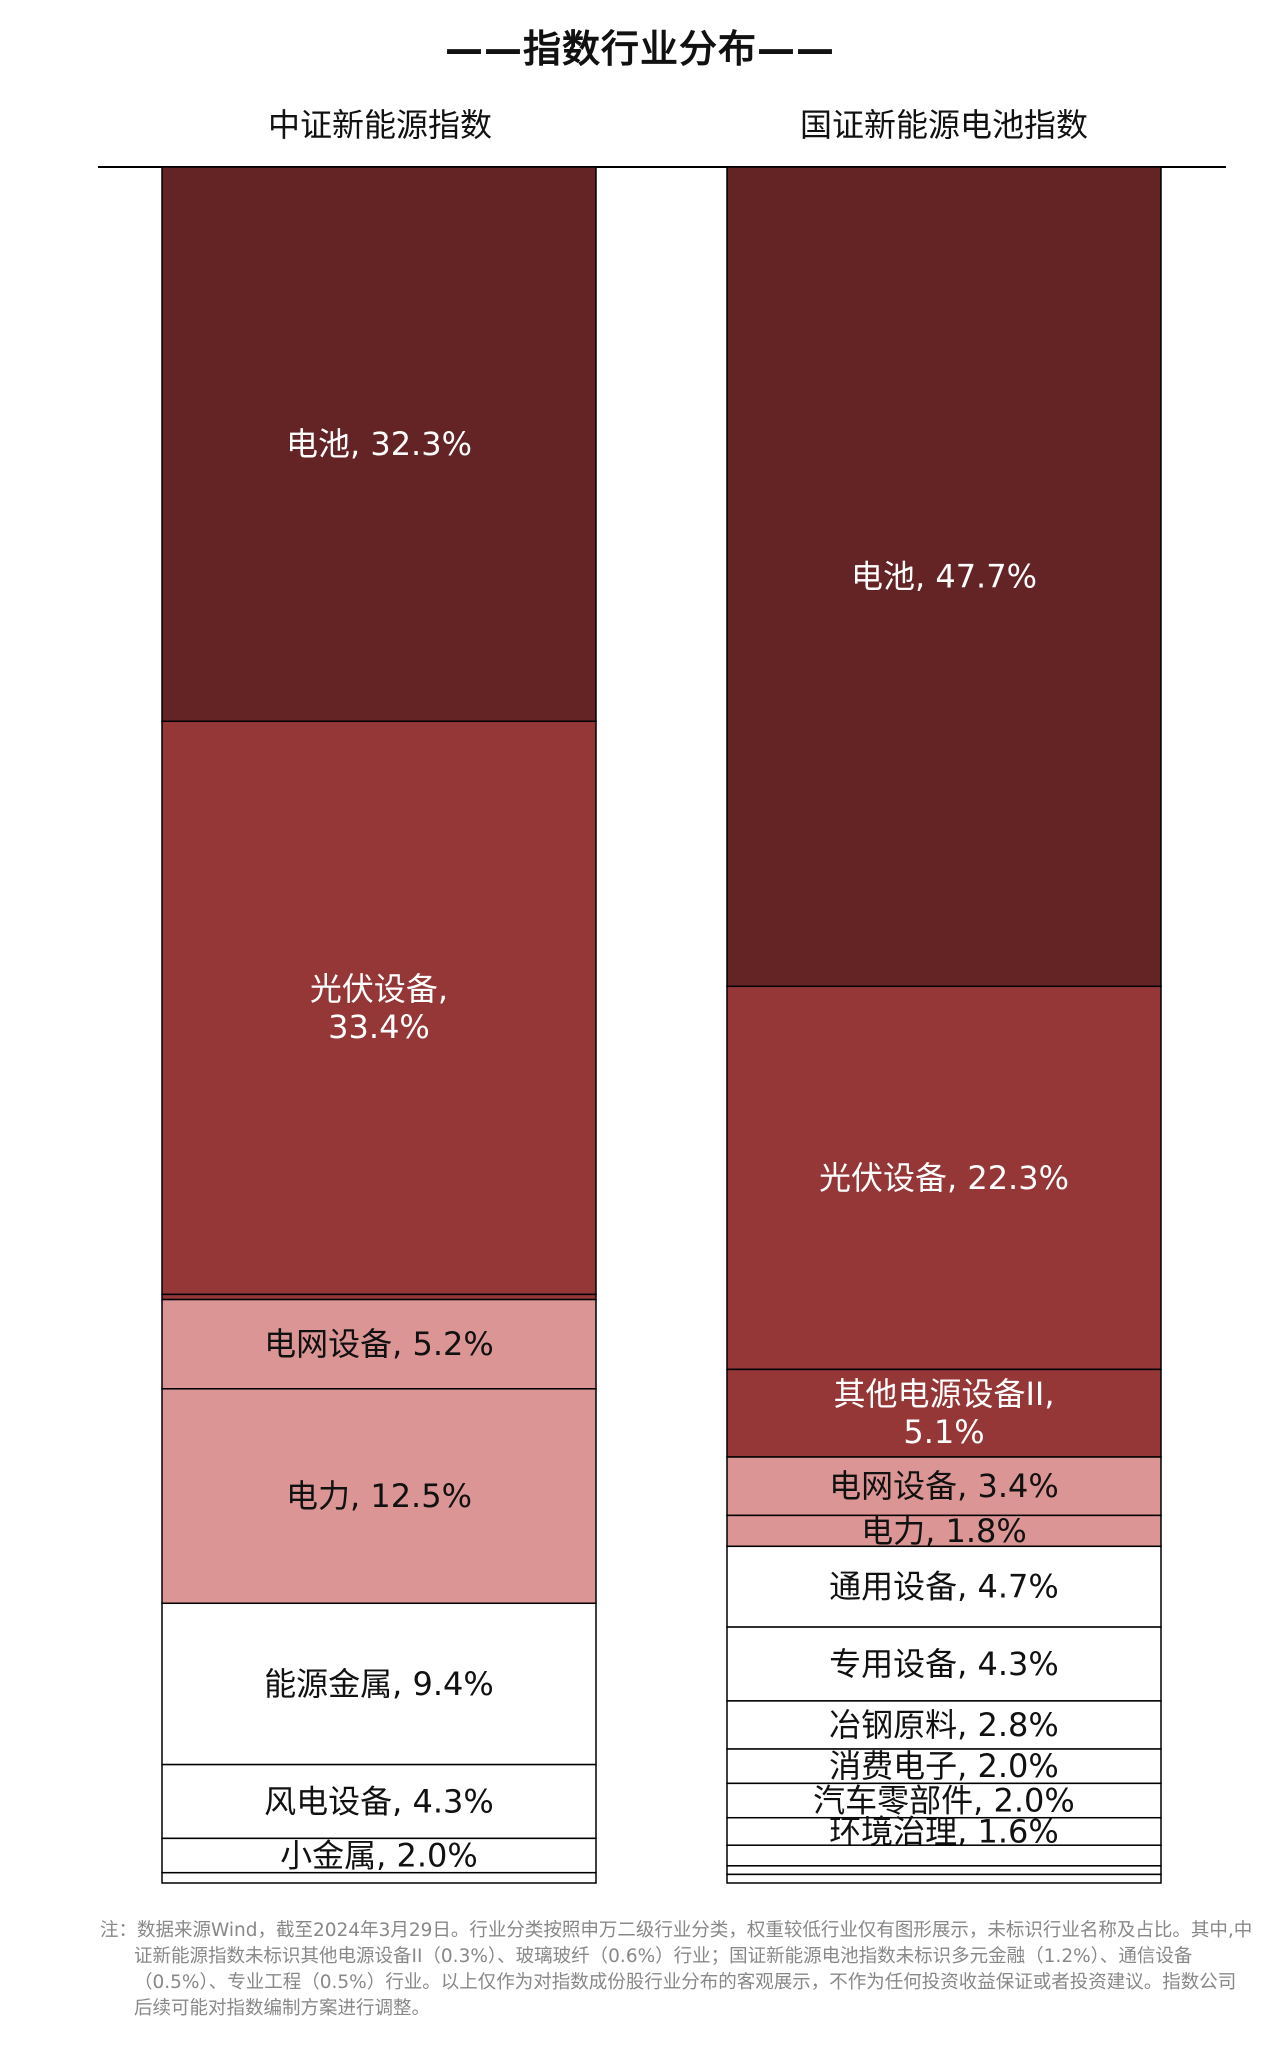 This screenshot has height=2048, width=1280. I want to click on bar-title-csi: 中证新能源指数, so click(379, 125).